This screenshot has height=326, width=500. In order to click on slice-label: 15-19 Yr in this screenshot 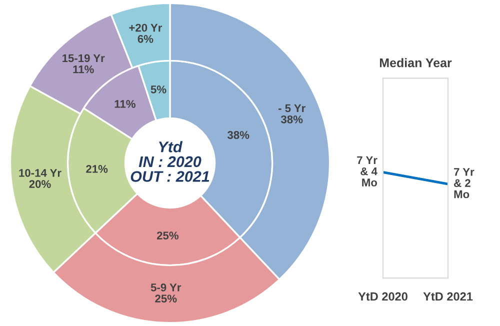, I will do `click(83, 58)`.